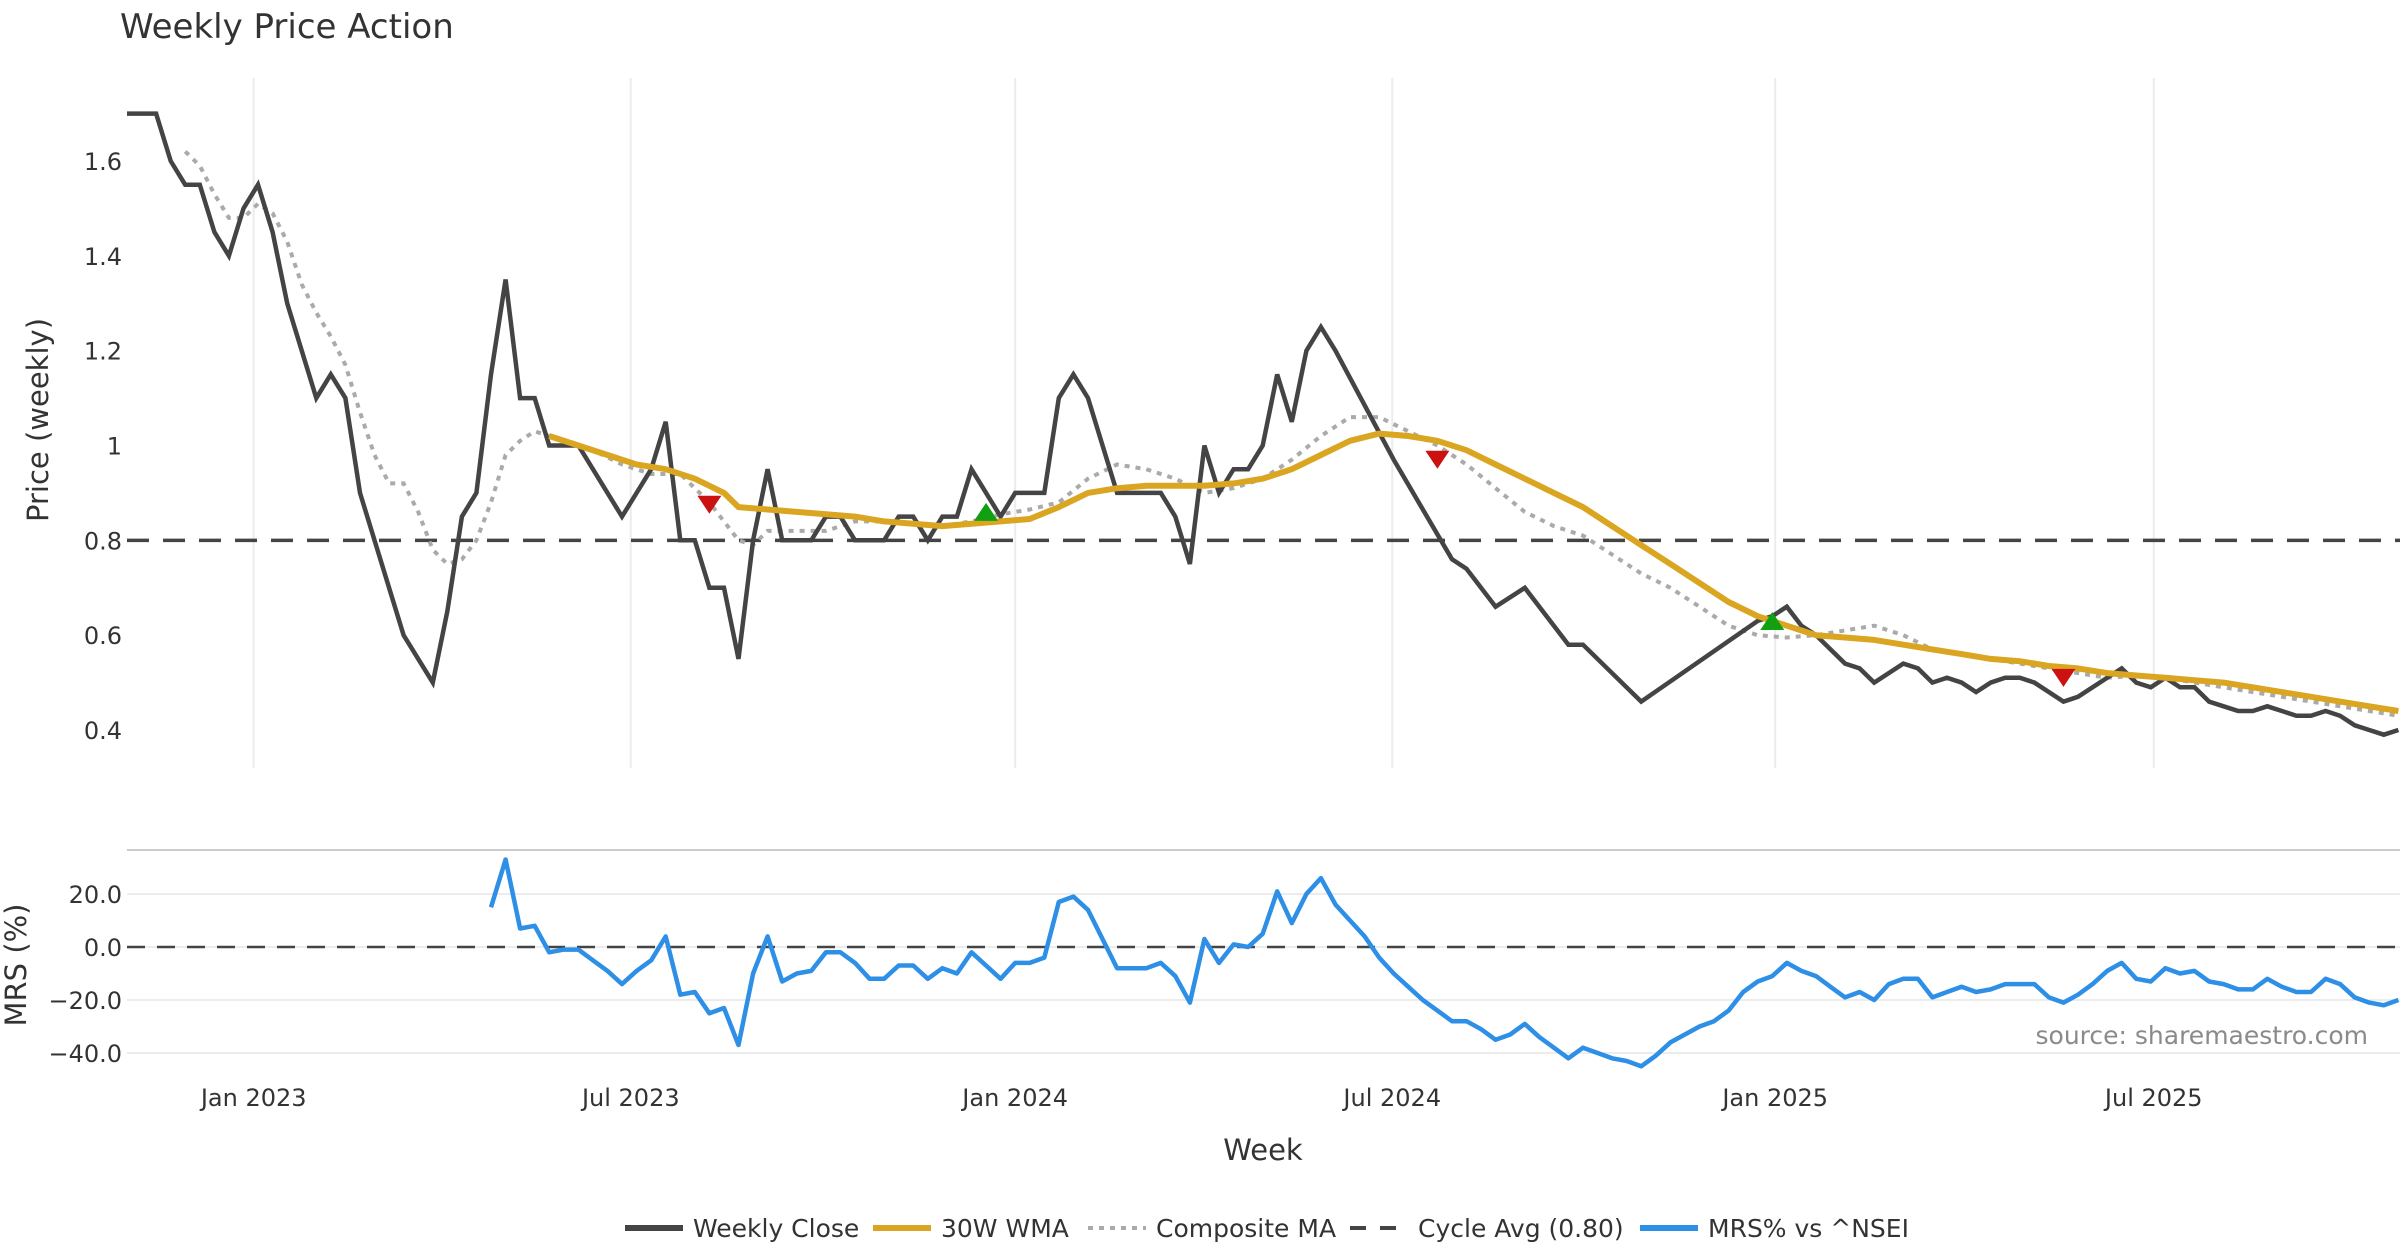 The height and width of the screenshot is (1260, 2400). What do you see at coordinates (253, 1098) in the screenshot?
I see `x-tick-label: Jan 2023` at bounding box center [253, 1098].